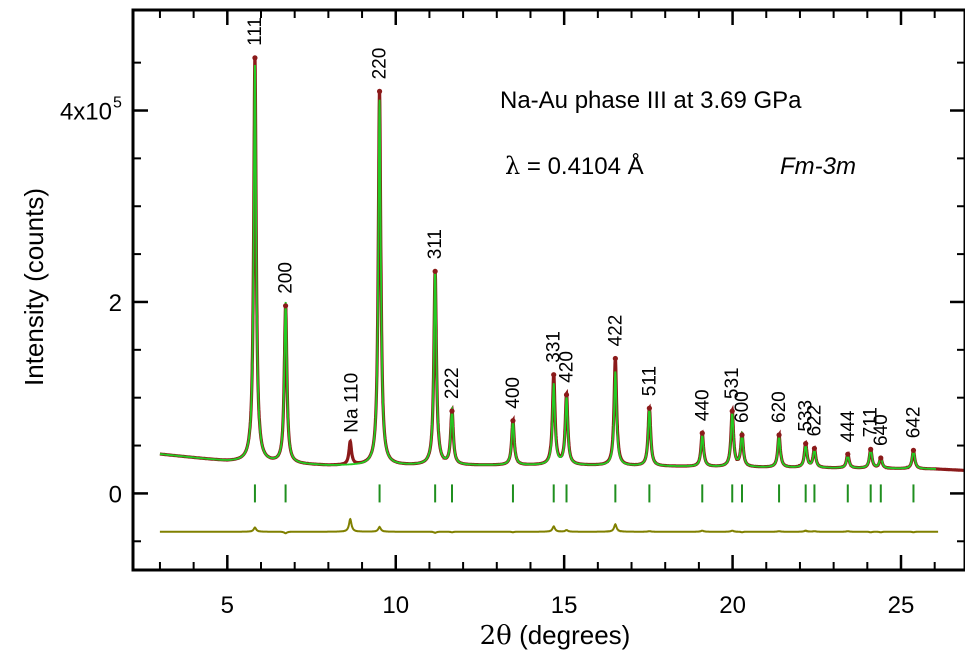 The width and height of the screenshot is (965, 661). I want to click on peak-label: 511, so click(649, 381).